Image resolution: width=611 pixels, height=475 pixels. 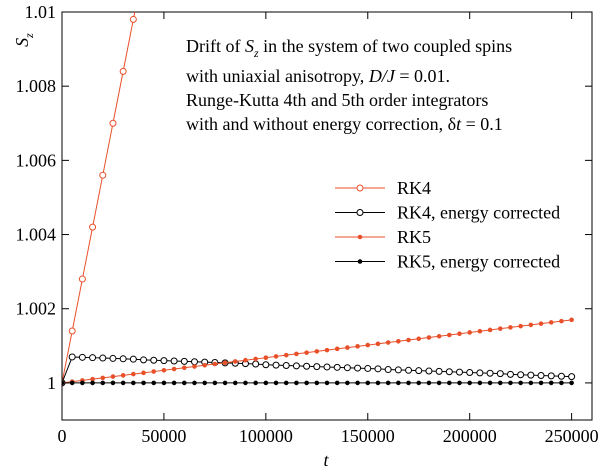 I want to click on y-tick-label: 1.004, so click(x=36, y=235).